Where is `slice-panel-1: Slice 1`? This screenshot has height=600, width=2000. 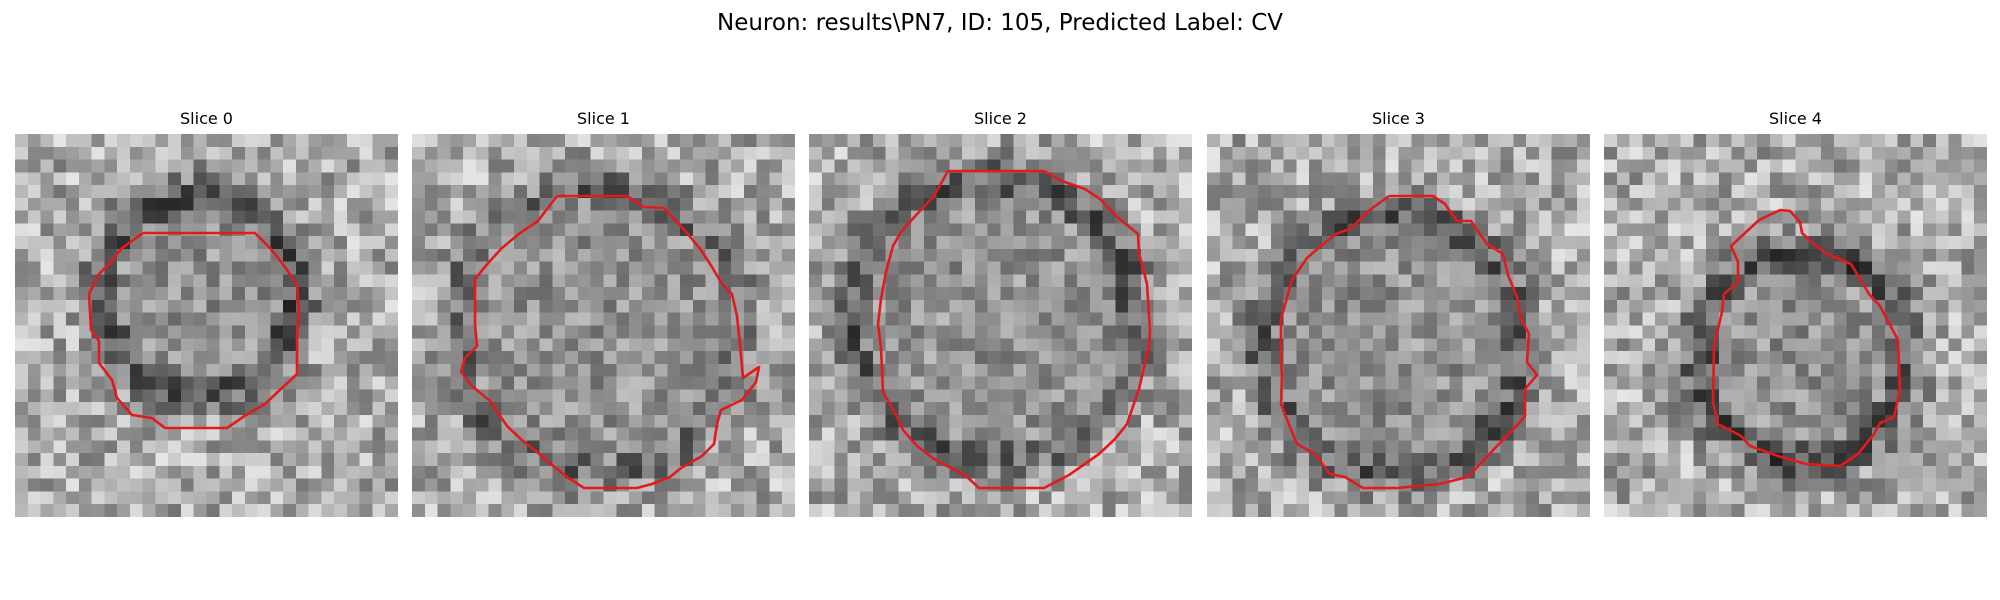
slice-panel-1: Slice 1 is located at coordinates (603, 314).